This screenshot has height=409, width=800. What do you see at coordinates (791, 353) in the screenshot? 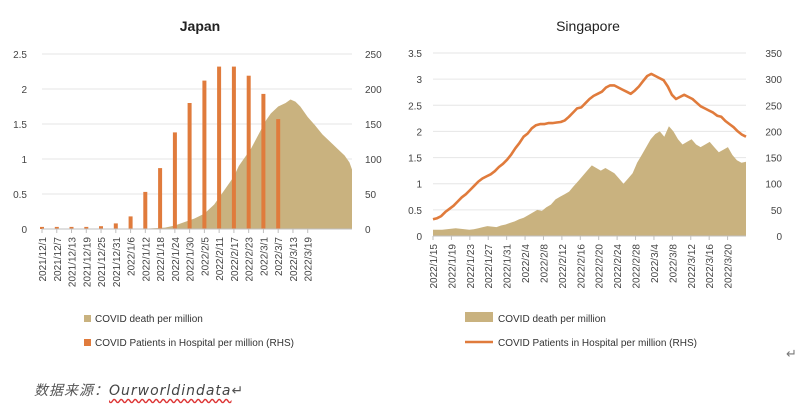
I see `paragraph-mark: ↵` at bounding box center [791, 353].